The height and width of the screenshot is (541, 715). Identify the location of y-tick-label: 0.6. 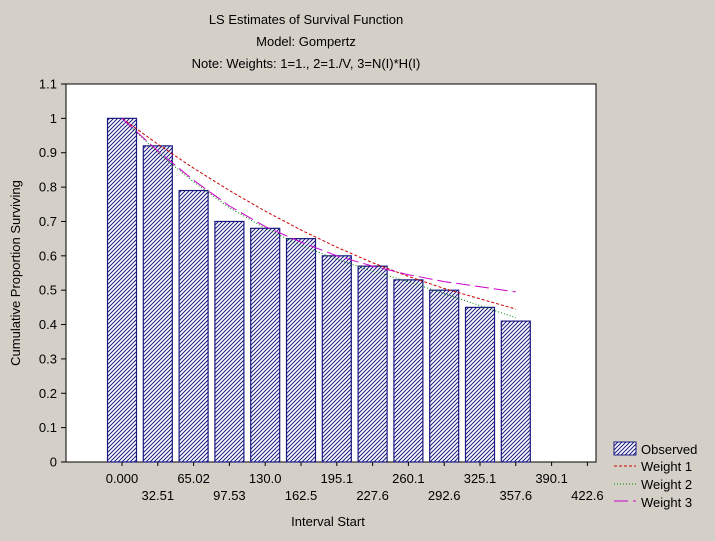
(48, 255).